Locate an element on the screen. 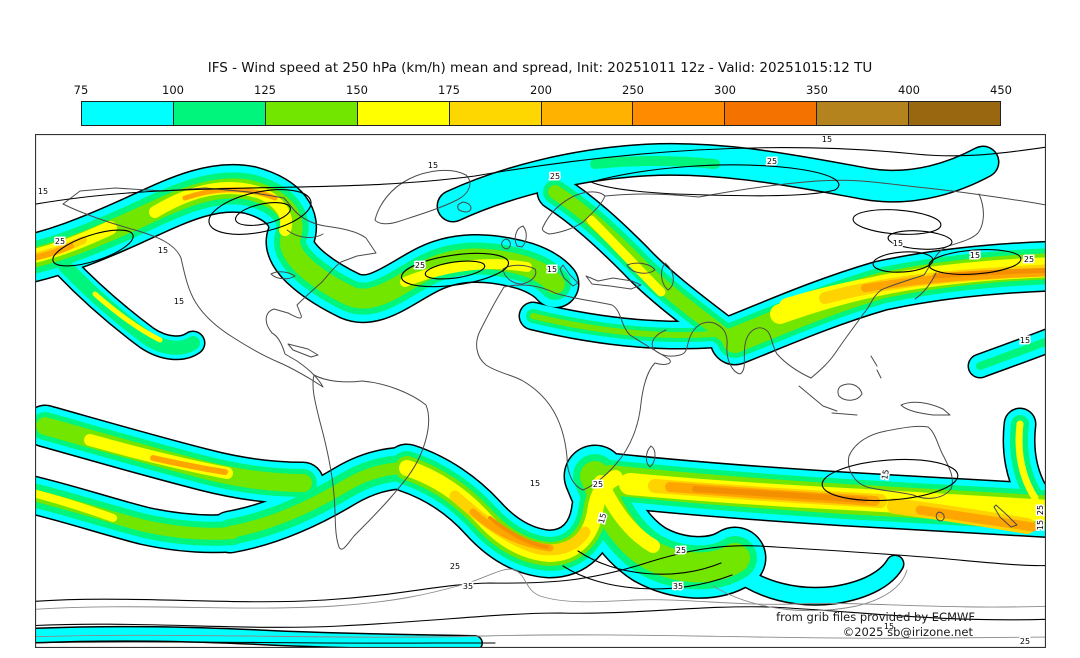 This screenshot has width=1080, height=658. colorbar is located at coordinates (541, 113).